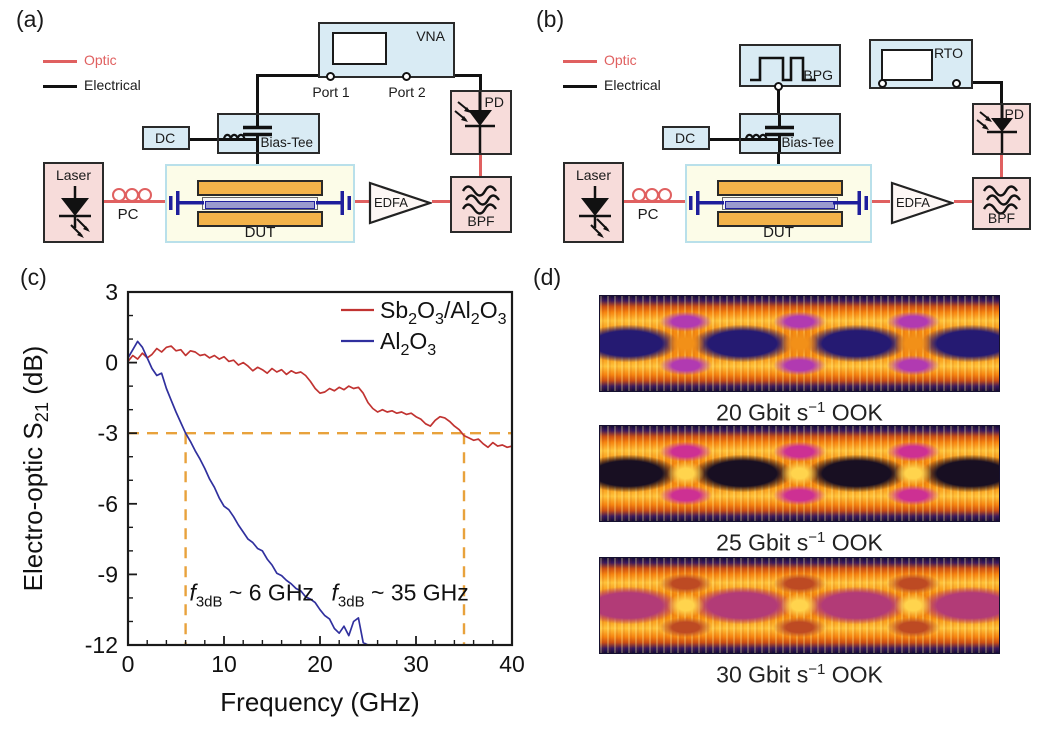  What do you see at coordinates (430, 36) in the screenshot?
I see `vna-label: VNA` at bounding box center [430, 36].